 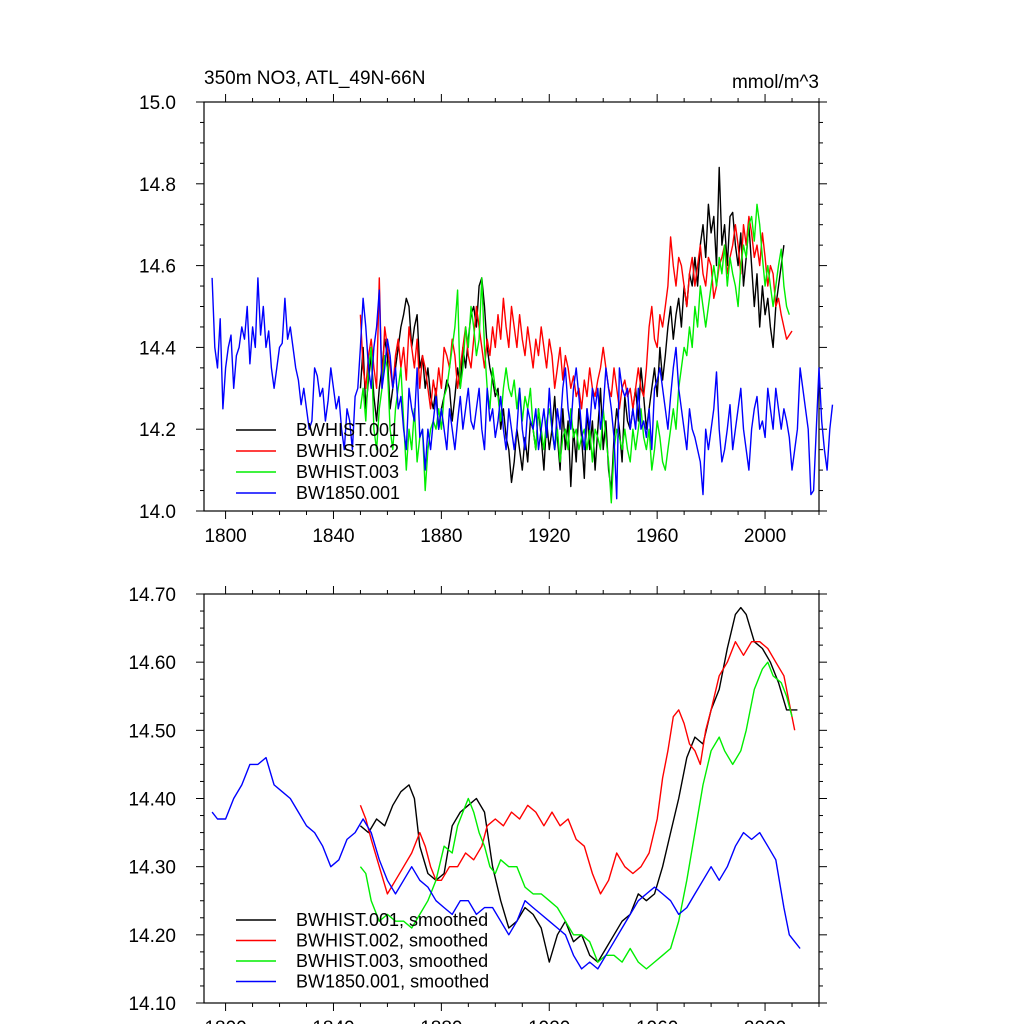 I want to click on legend-label: BWHIST.001, so click(x=347, y=430).